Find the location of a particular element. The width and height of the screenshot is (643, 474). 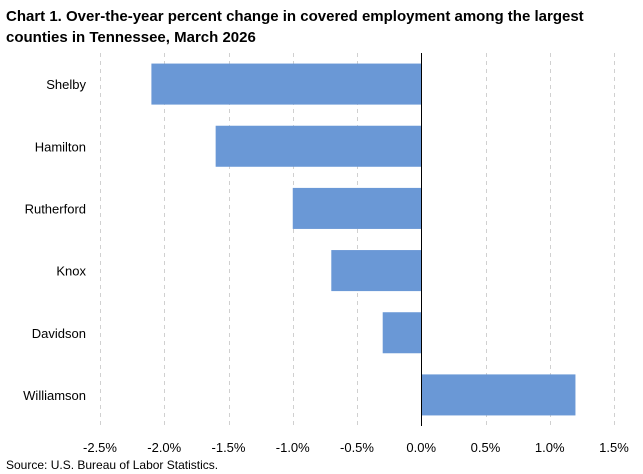

category-label: Rutherford is located at coordinates (55, 208).